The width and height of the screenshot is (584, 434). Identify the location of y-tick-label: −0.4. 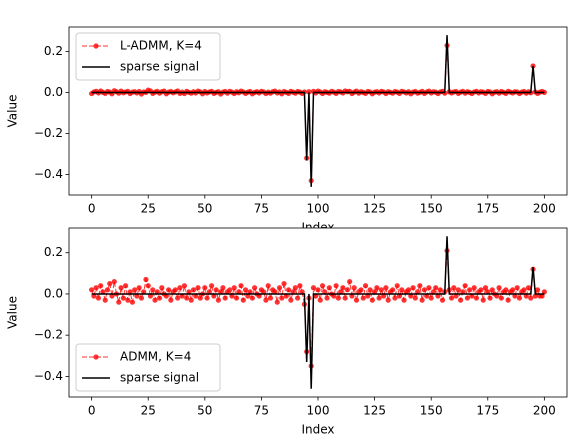
(48, 376).